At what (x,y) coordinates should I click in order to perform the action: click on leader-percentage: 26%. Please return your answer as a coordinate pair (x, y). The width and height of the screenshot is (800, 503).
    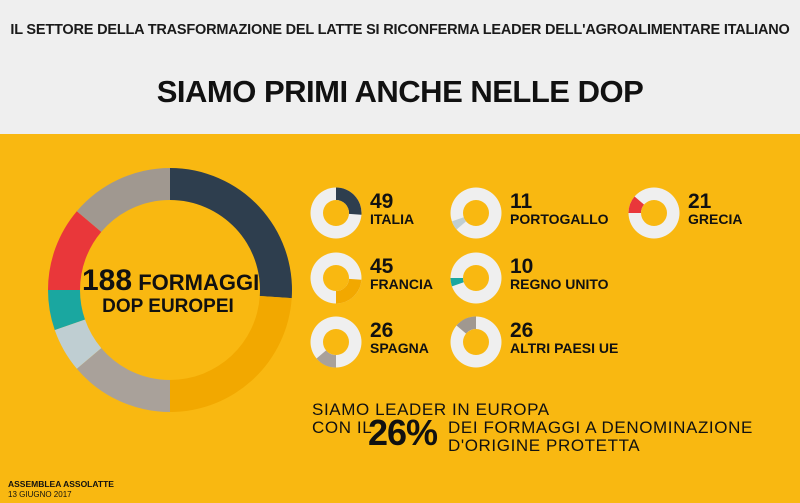
    Looking at the image, I should click on (403, 432).